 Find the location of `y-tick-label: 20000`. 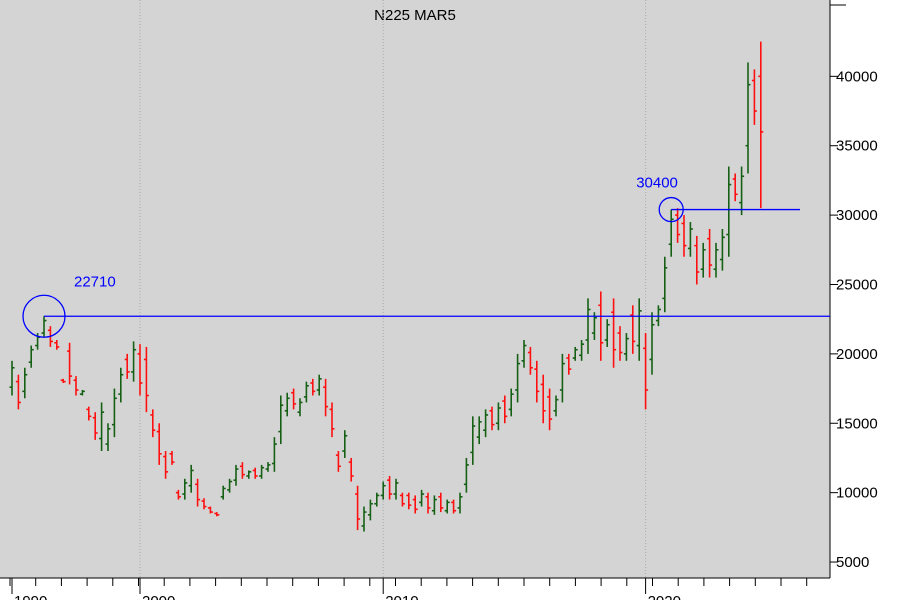

y-tick-label: 20000 is located at coordinates (857, 354).